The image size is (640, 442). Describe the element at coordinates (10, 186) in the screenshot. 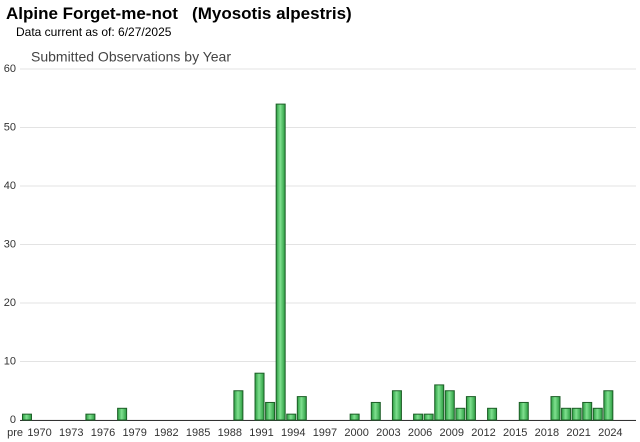

I see `y-tick-label: 40` at that location.